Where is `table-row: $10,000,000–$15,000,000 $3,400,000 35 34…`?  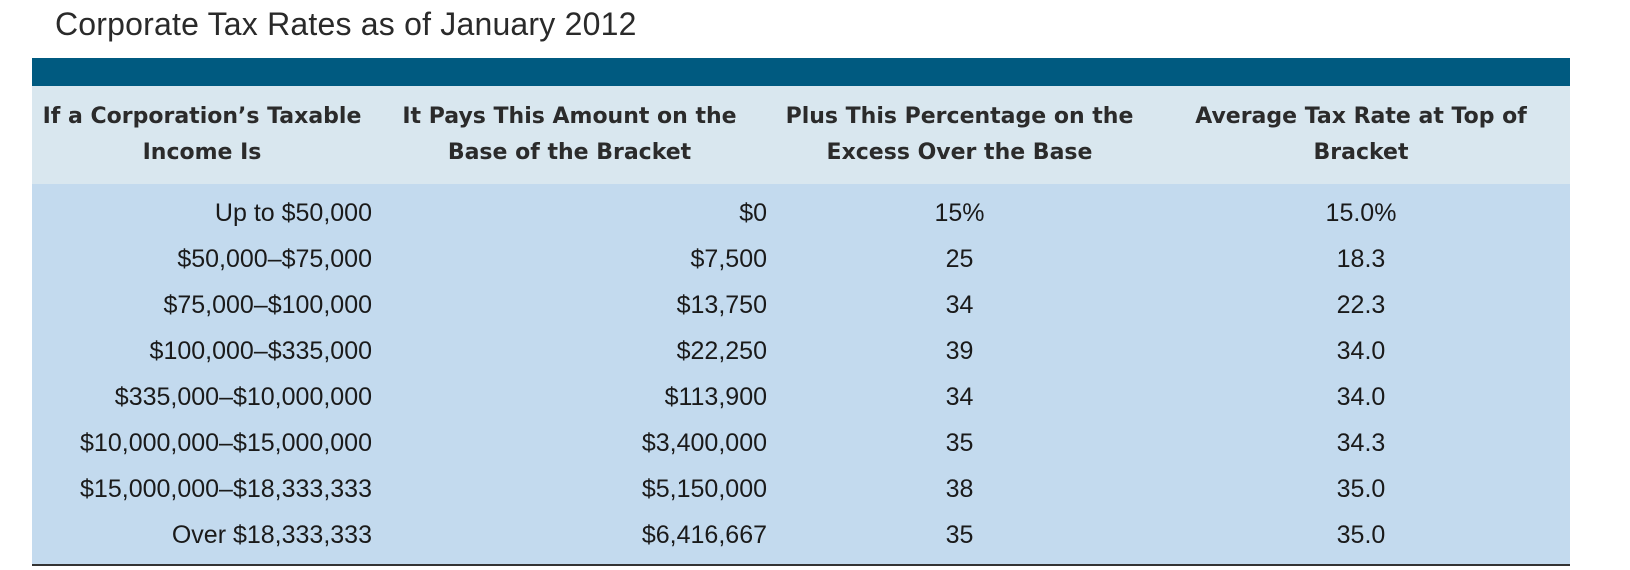
table-row: $10,000,000–$15,000,000 $3,400,000 35 34… is located at coordinates (801, 443).